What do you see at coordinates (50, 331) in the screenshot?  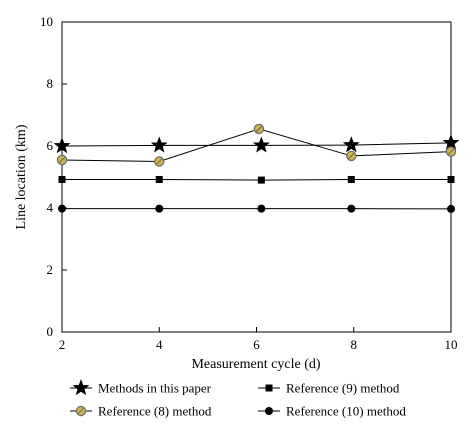 I see `y-tick-label: 0` at bounding box center [50, 331].